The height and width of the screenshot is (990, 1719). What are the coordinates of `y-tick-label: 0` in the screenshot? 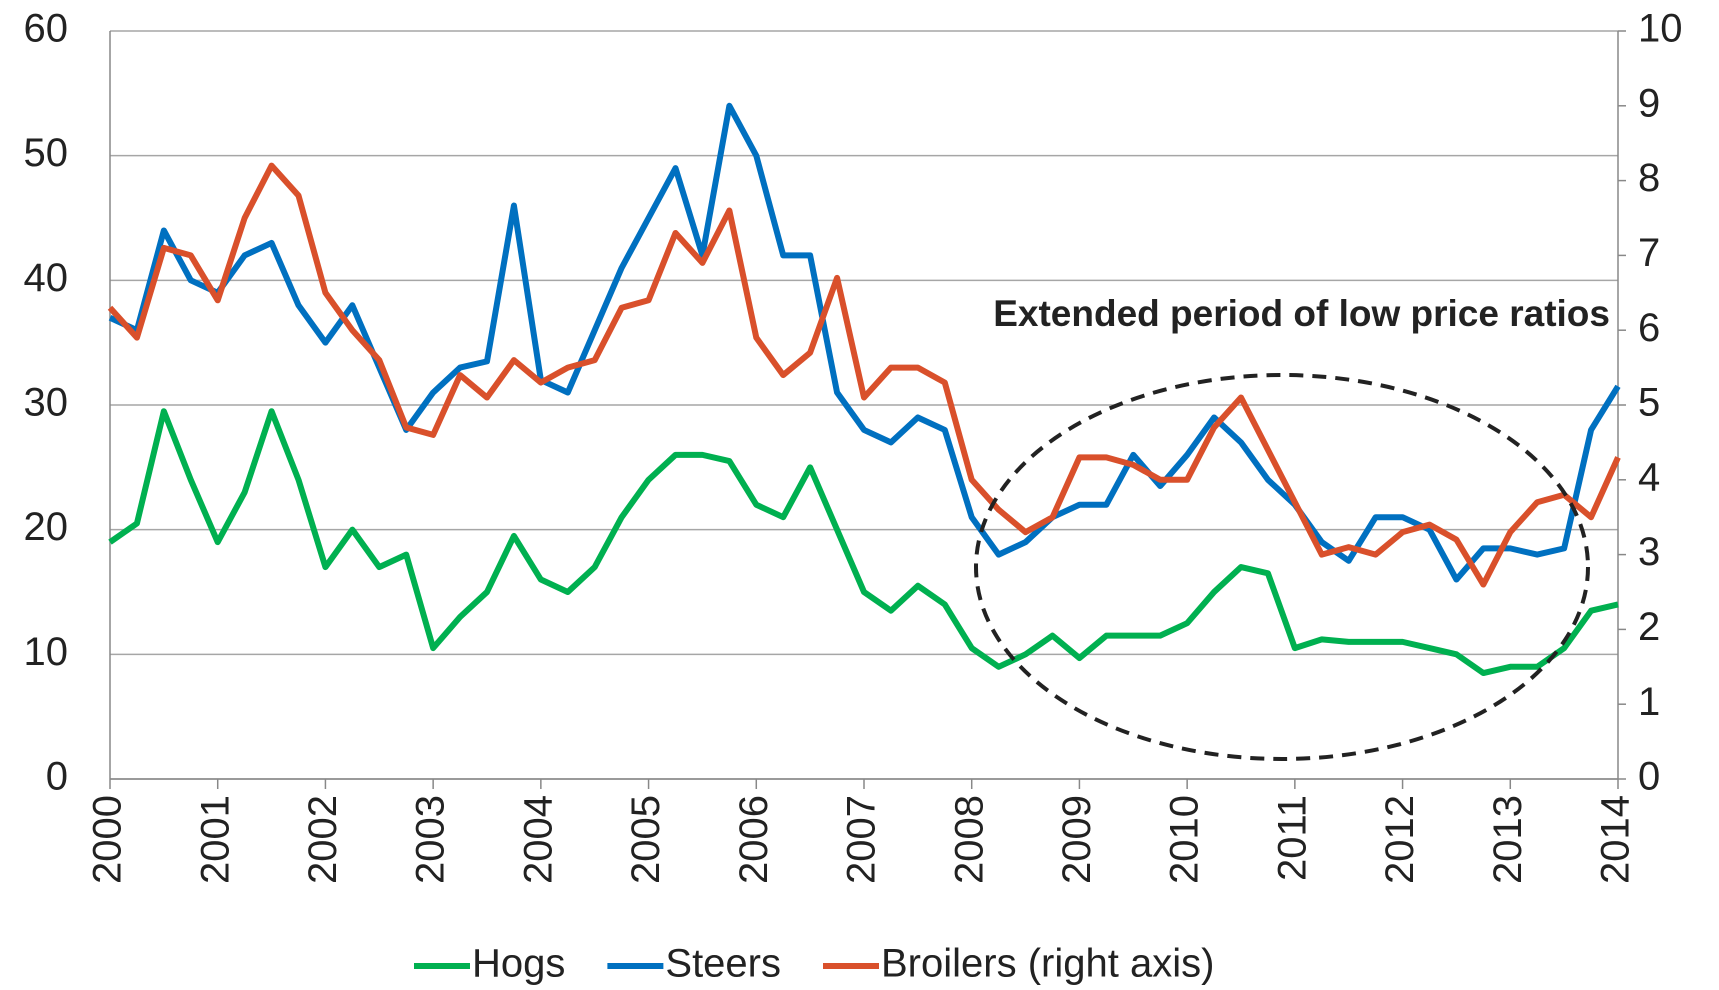 It's located at (57, 777).